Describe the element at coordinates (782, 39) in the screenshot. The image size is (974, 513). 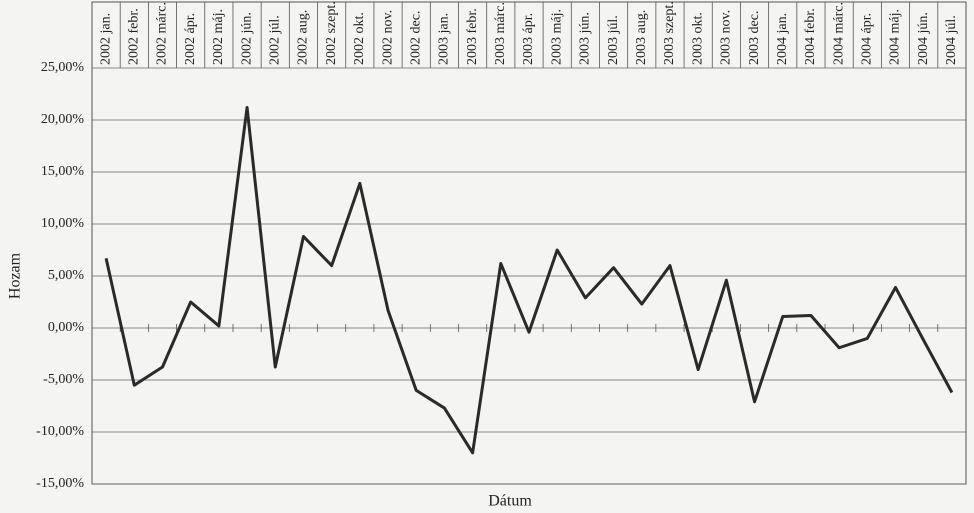
I see `x-tick-label: 2004 jan.` at that location.